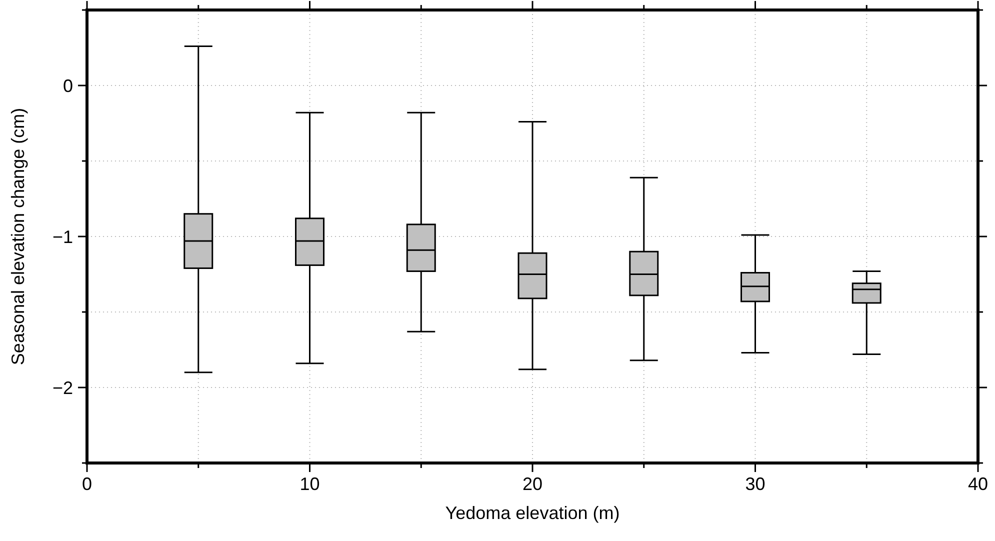 This screenshot has width=995, height=541. What do you see at coordinates (755, 484) in the screenshot?
I see `x-tick-label: 30` at bounding box center [755, 484].